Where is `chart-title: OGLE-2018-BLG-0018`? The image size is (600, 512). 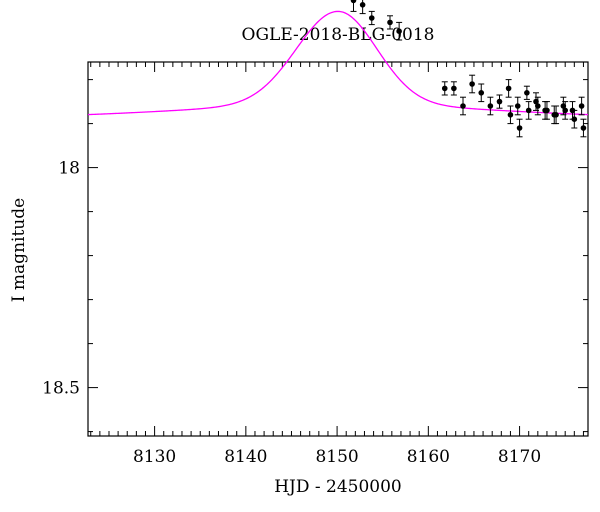
chart-title: OGLE-2018-BLG-0018 is located at coordinates (338, 35).